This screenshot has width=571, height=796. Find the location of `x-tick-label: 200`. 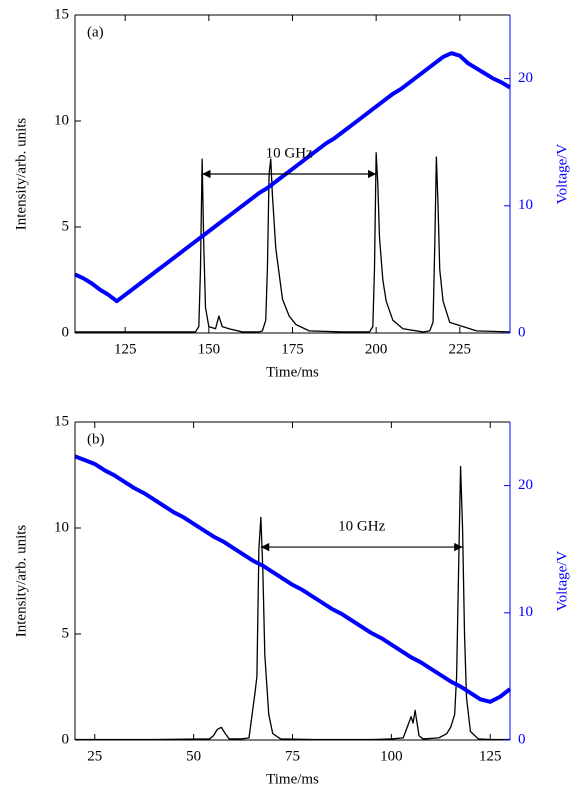

x-tick-label: 200 is located at coordinates (376, 349).